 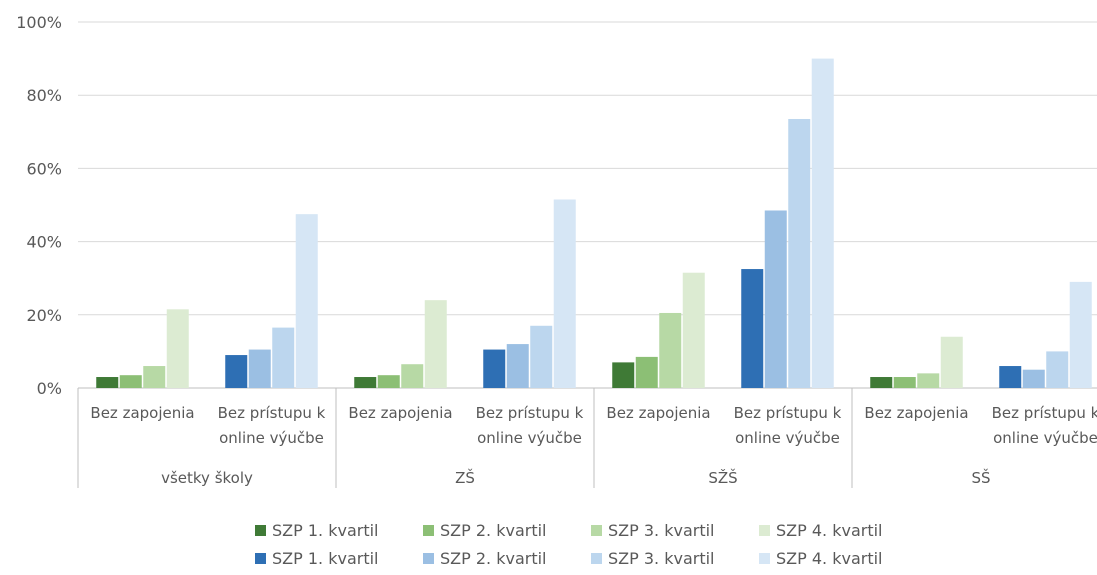 What do you see at coordinates (44, 168) in the screenshot?
I see `y-tick-label: 60%` at bounding box center [44, 168].